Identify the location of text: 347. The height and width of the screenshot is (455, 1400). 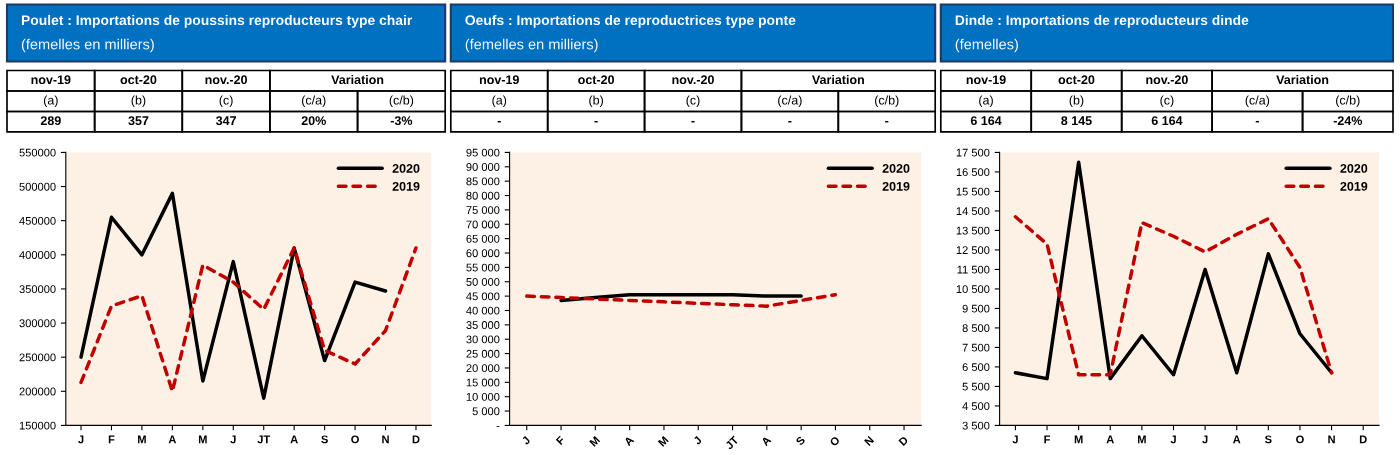
(225, 121).